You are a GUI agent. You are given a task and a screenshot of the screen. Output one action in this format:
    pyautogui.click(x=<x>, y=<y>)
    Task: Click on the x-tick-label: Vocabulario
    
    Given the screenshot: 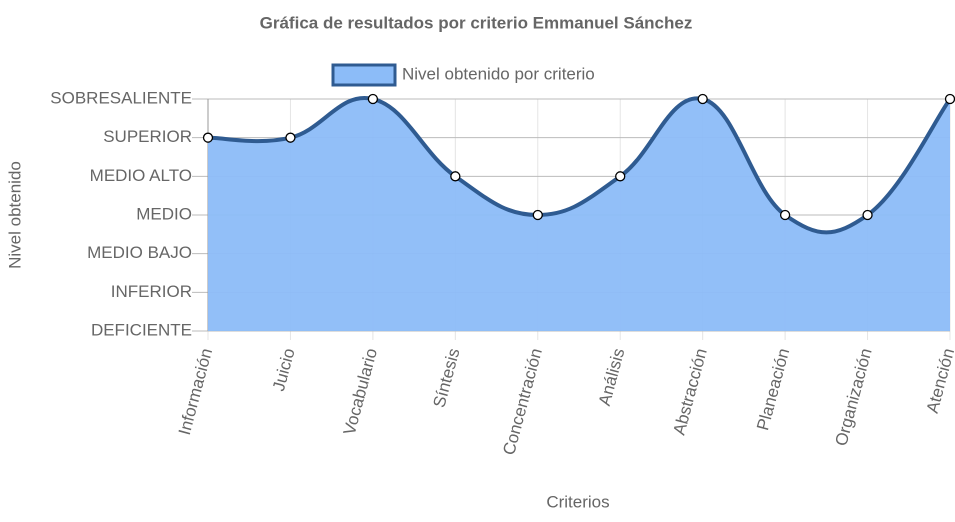 What is the action you would take?
    pyautogui.click(x=360, y=391)
    